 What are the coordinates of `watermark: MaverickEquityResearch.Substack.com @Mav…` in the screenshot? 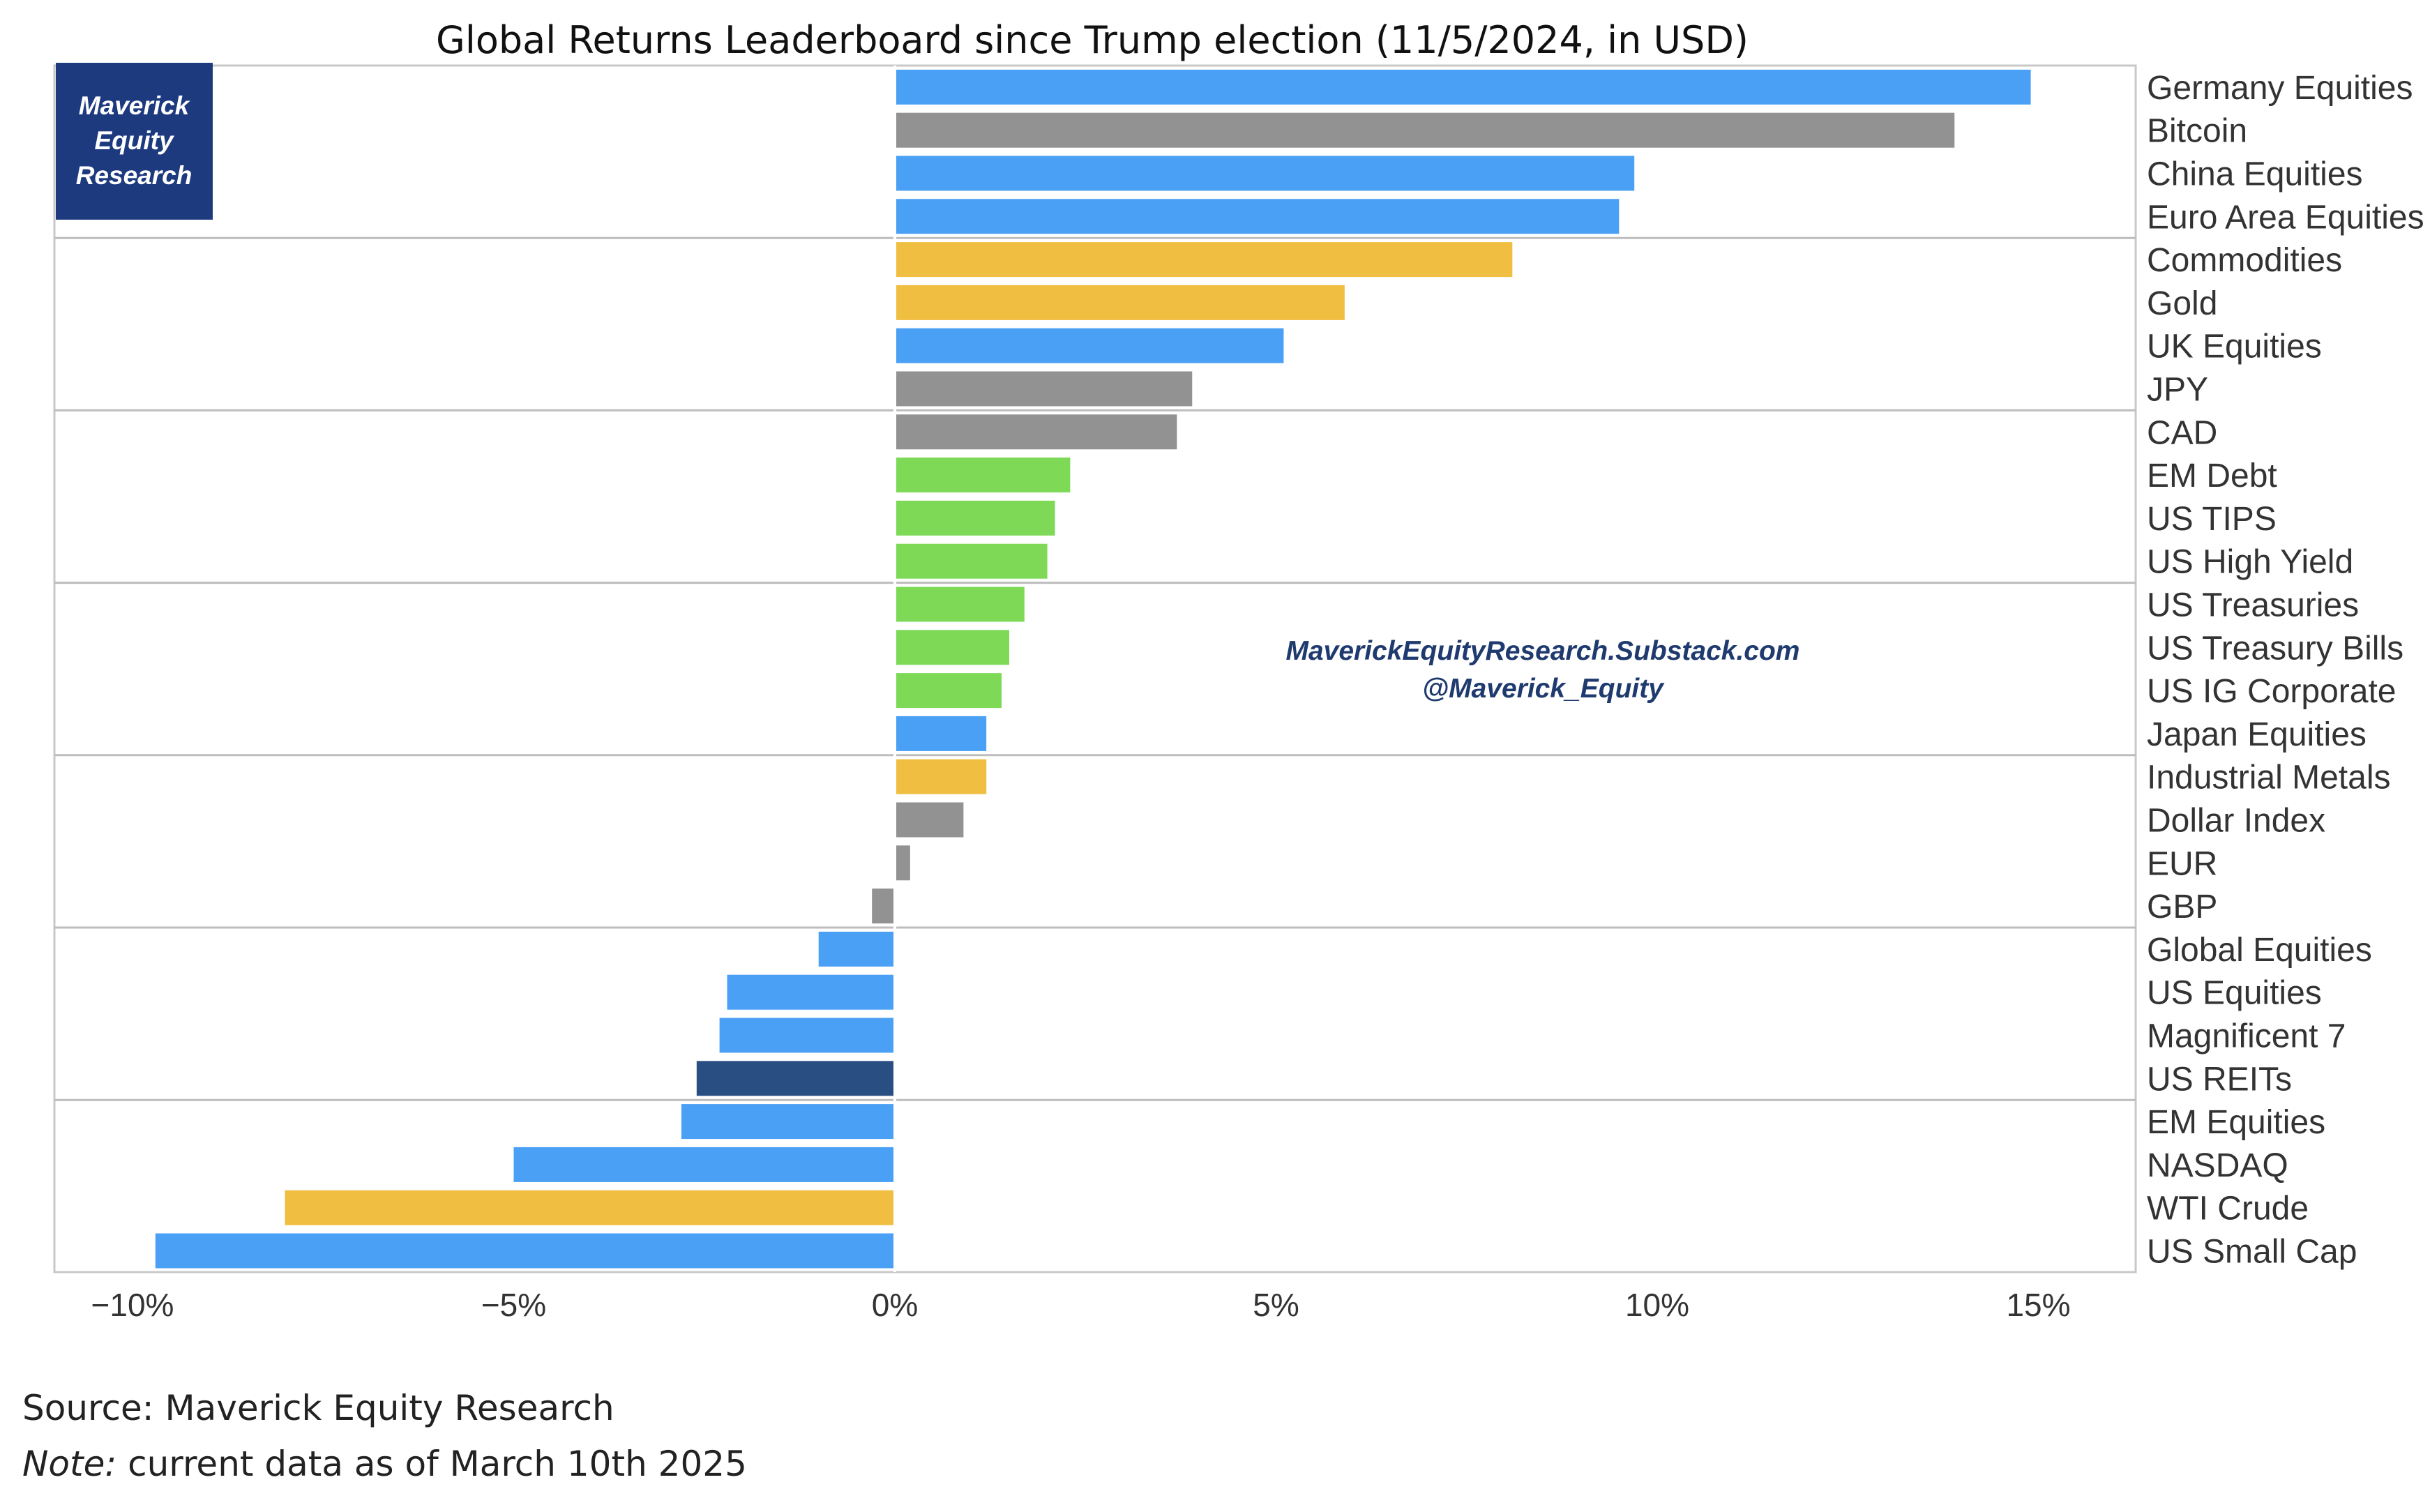 It's located at (1542, 670).